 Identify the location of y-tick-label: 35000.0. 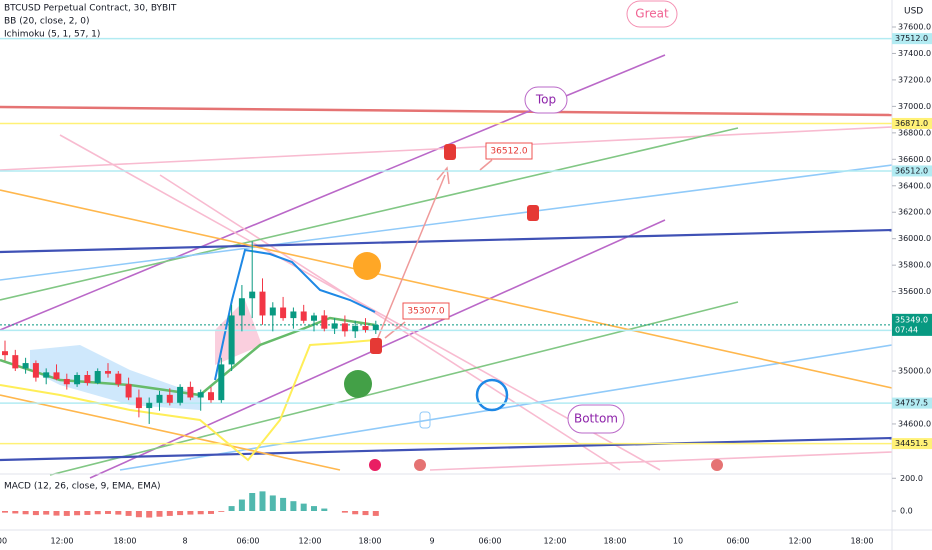
(914, 371).